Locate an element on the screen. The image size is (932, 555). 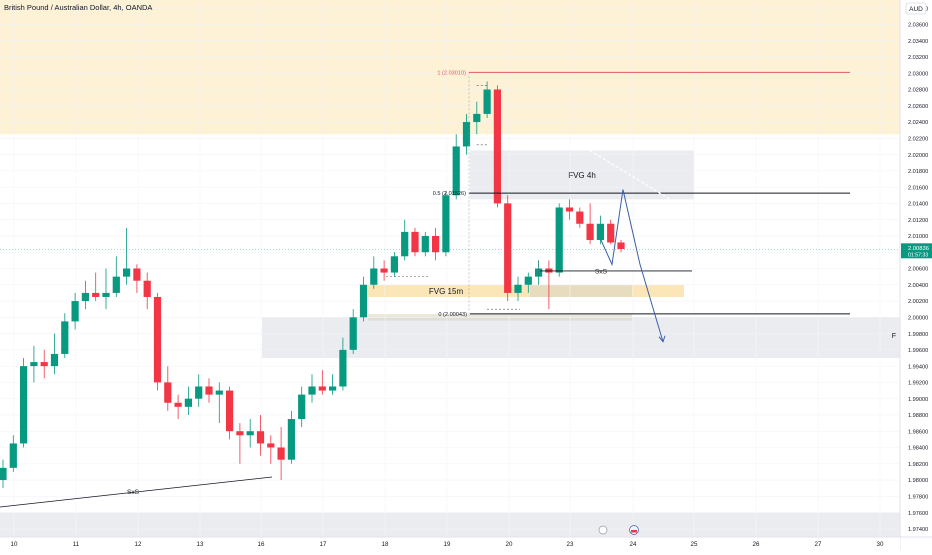
price-tick-label: 2.03400 is located at coordinates (918, 42).